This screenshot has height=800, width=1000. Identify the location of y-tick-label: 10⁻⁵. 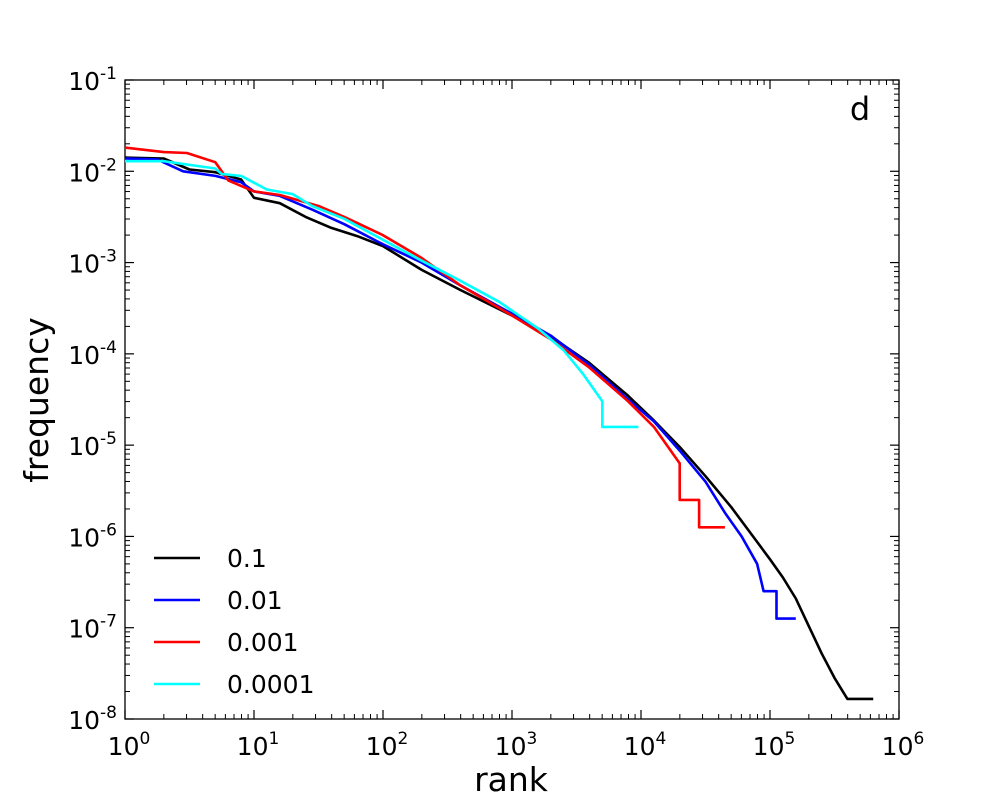
(92, 445).